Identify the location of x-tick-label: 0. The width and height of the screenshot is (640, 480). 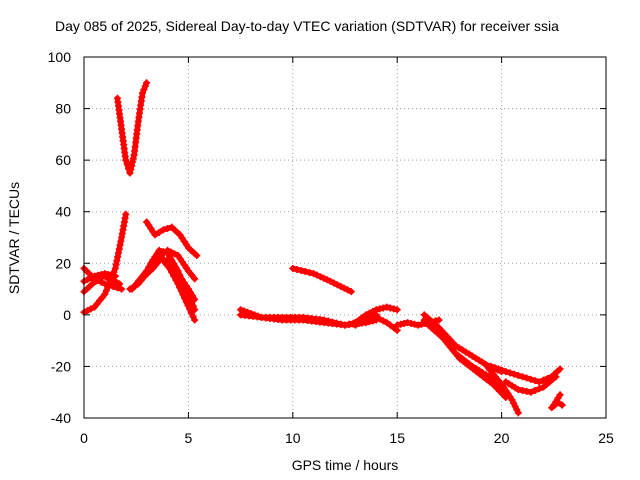
(84, 438).